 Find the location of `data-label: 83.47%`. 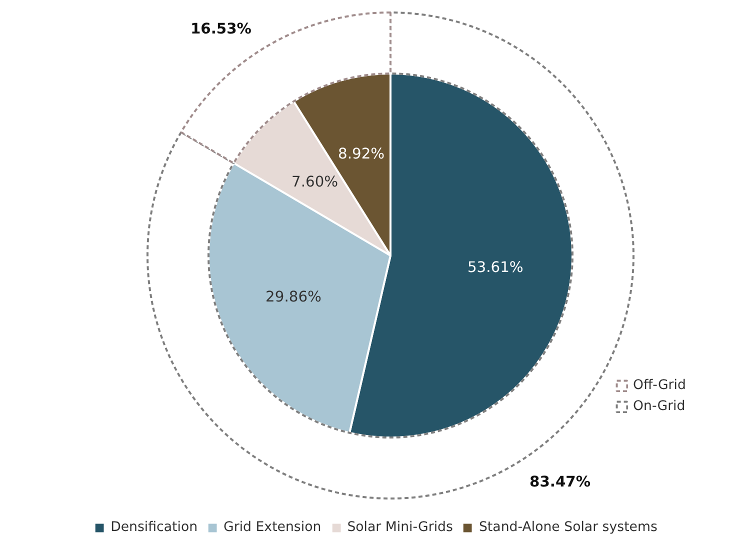

data-label: 83.47% is located at coordinates (560, 482).